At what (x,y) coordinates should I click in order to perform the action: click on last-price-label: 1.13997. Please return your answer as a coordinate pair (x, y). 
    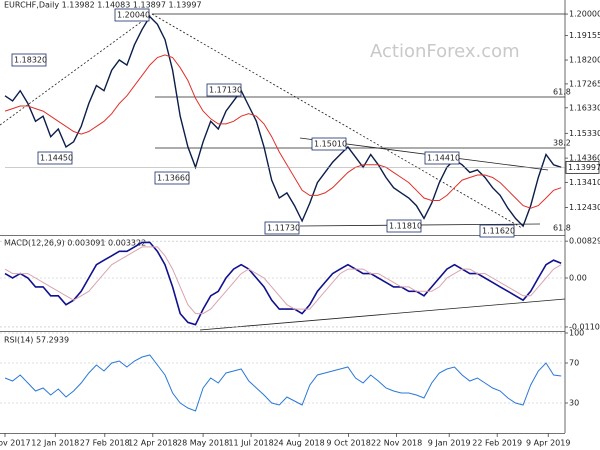
    Looking at the image, I should click on (584, 167).